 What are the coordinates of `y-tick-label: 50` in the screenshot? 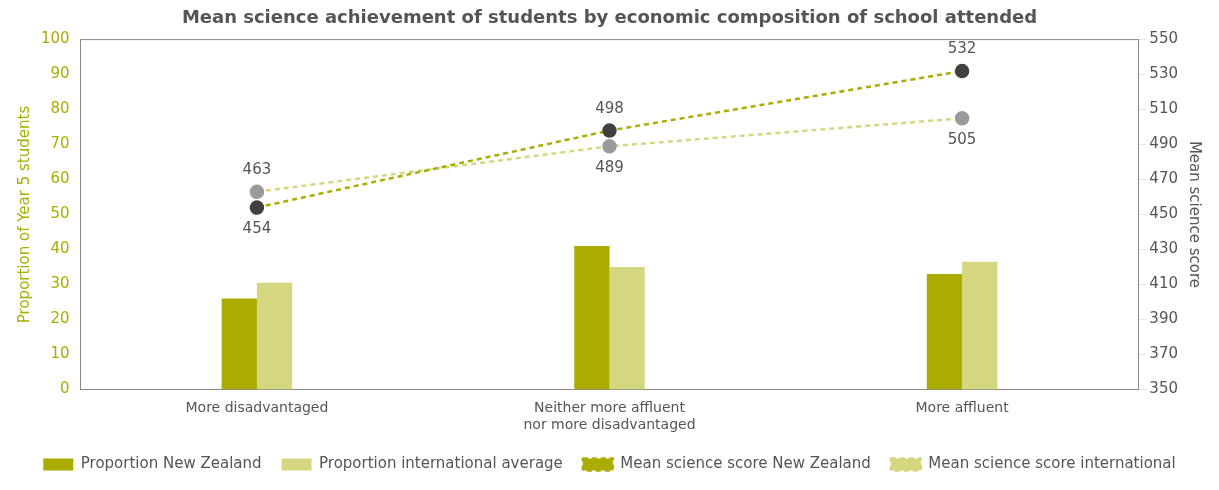 It's located at (60, 213).